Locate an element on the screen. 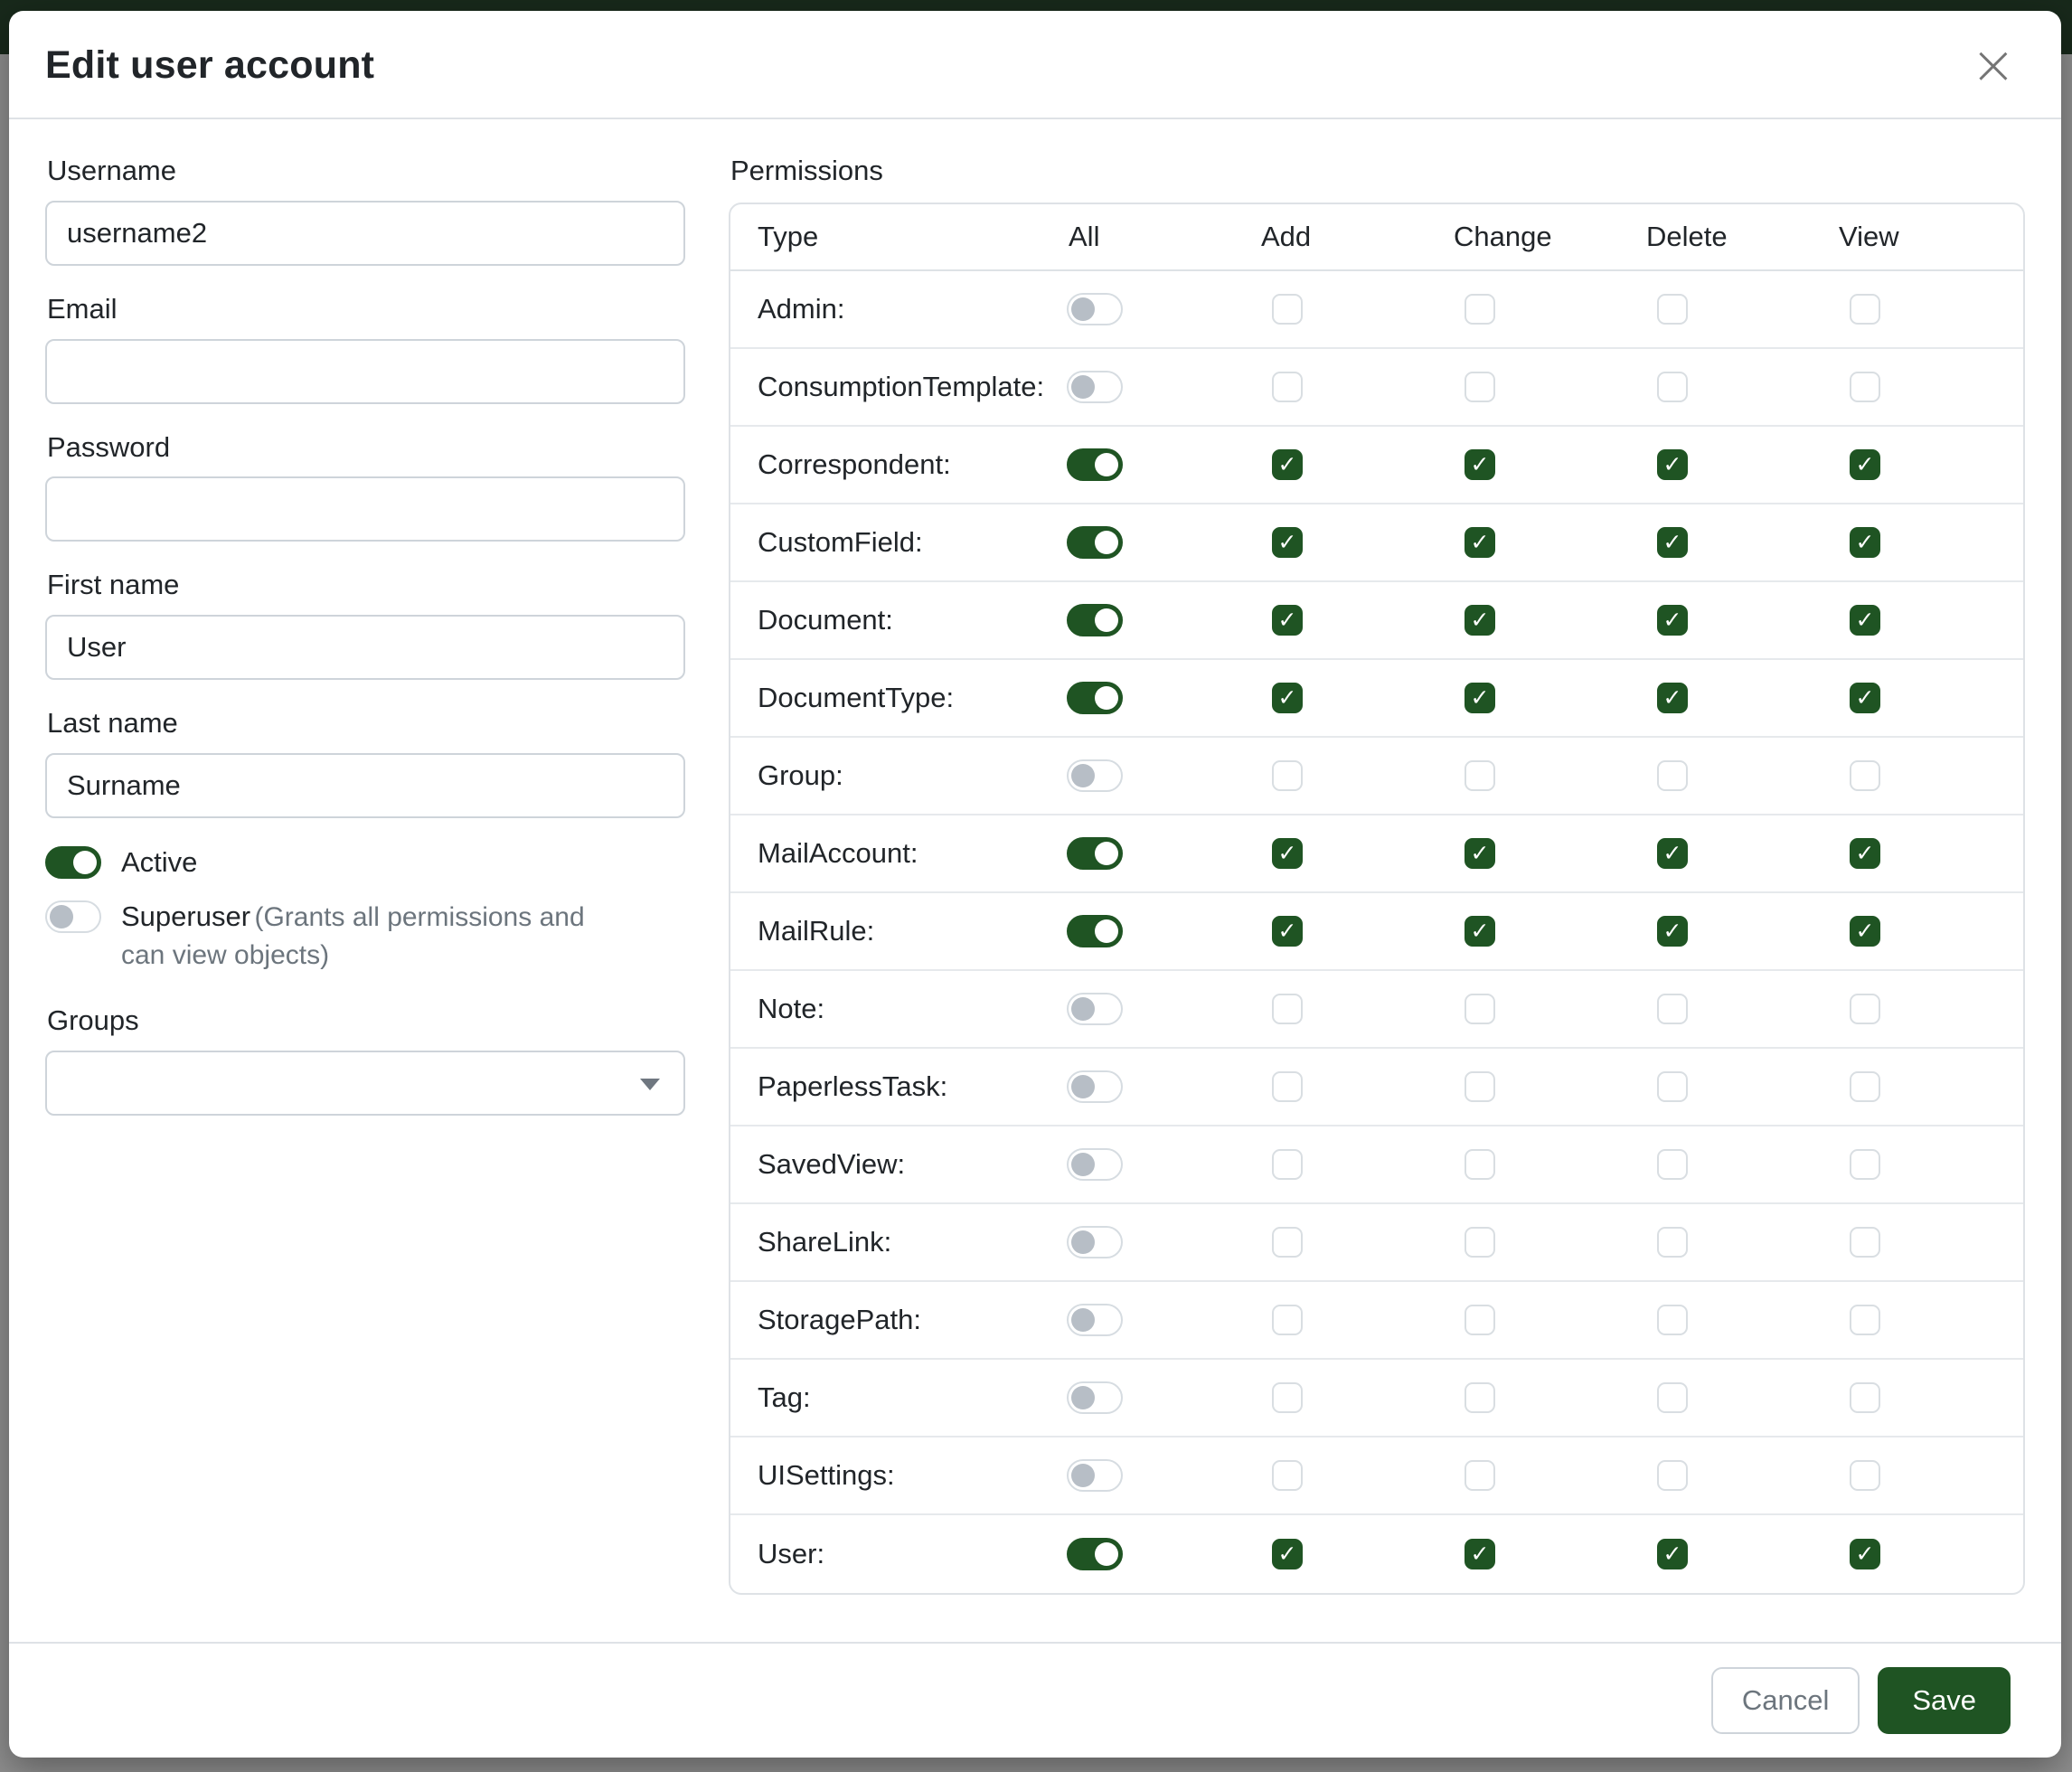 Image resolution: width=2072 pixels, height=1772 pixels. cancel-button: Cancel is located at coordinates (1785, 1700).